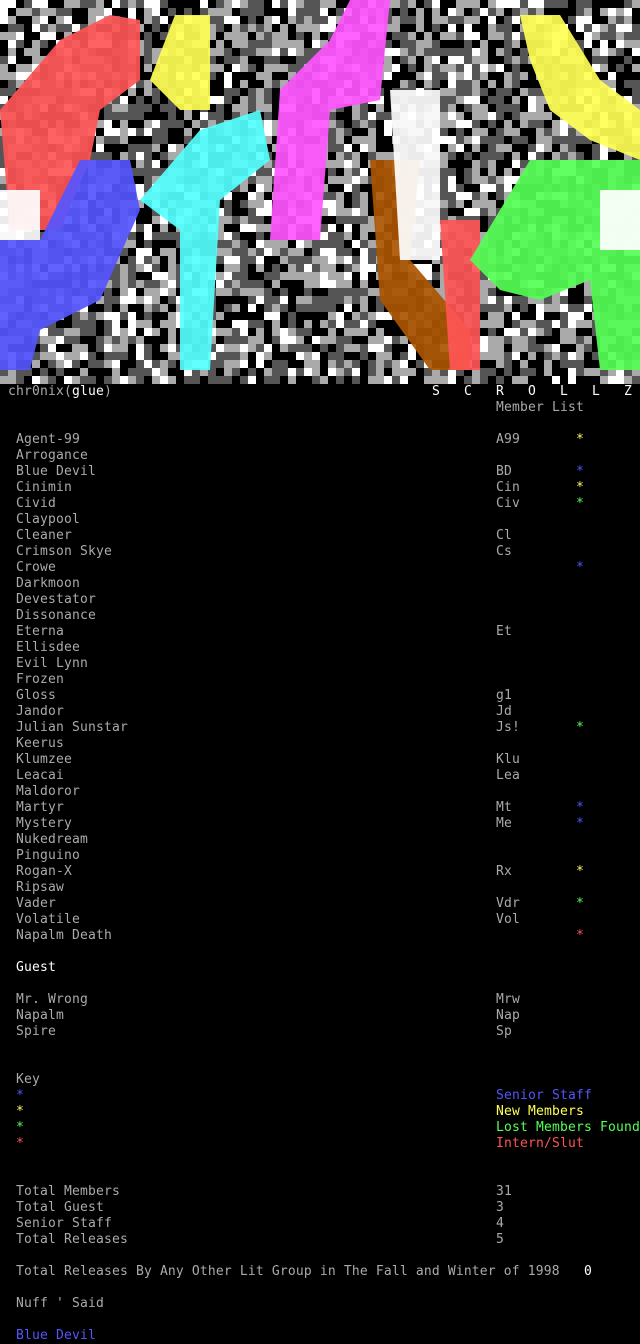 The height and width of the screenshot is (1344, 640). What do you see at coordinates (48, 919) in the screenshot?
I see `member-name: Volatile` at bounding box center [48, 919].